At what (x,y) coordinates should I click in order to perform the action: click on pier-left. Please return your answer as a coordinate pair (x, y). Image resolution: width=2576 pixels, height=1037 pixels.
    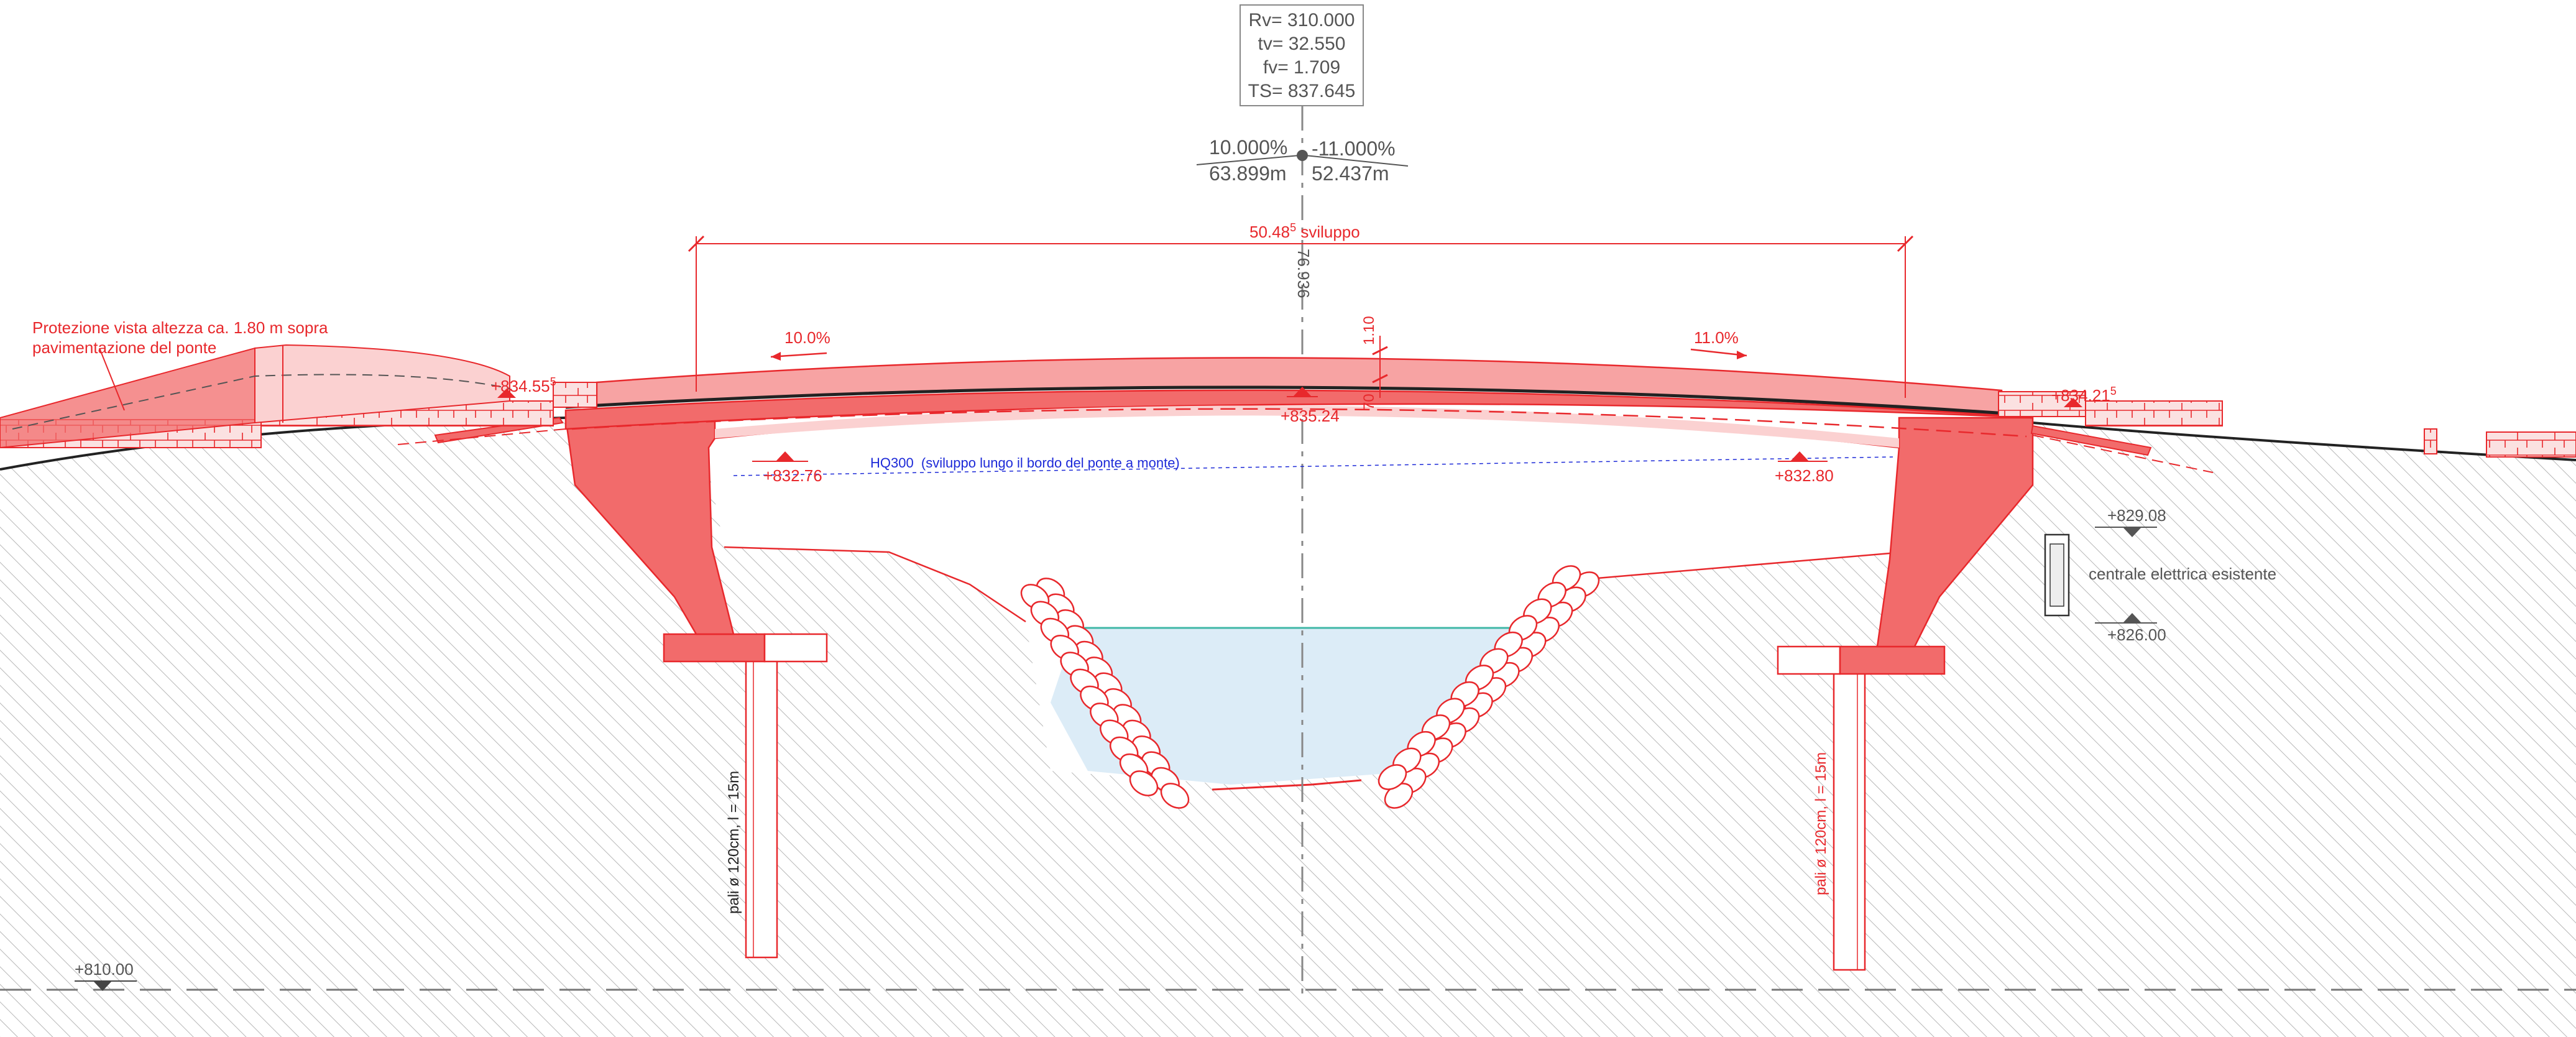
    Looking at the image, I should click on (649, 526).